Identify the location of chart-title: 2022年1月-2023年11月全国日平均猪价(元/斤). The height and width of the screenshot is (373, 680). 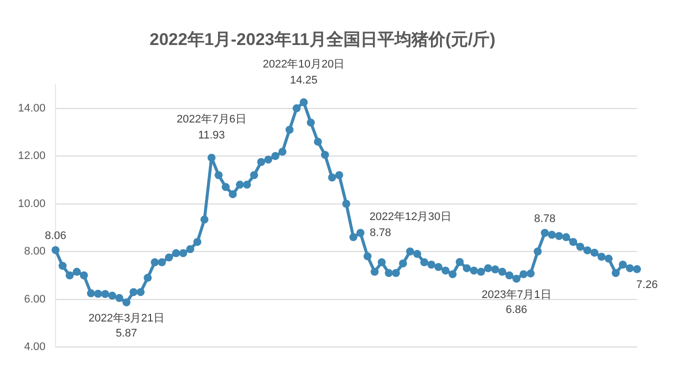
(323, 39).